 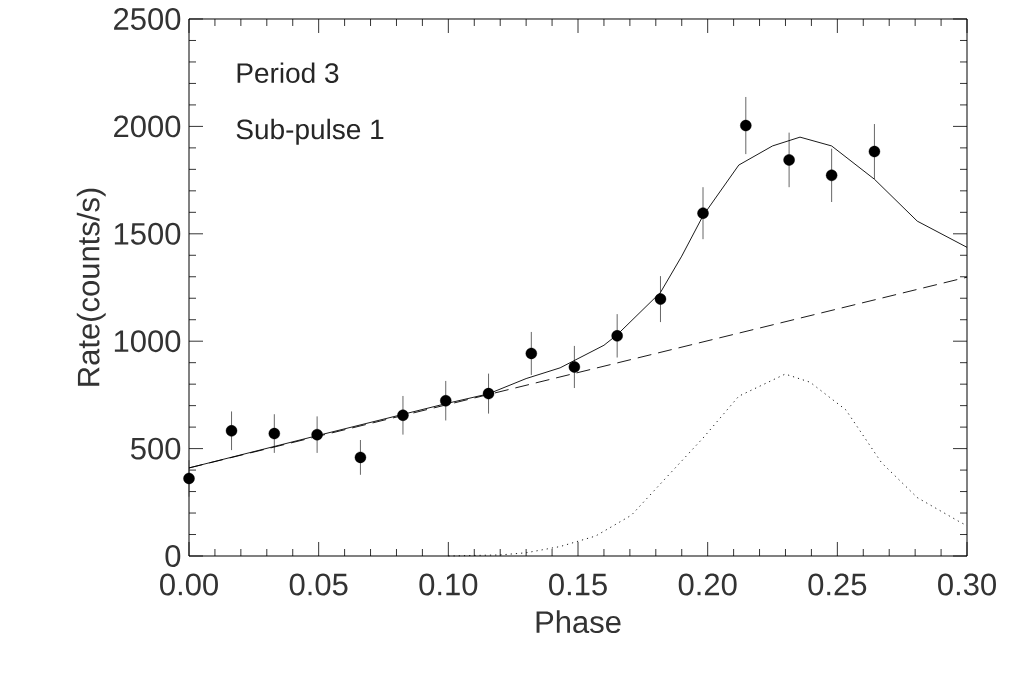 What do you see at coordinates (147, 233) in the screenshot?
I see `y-tick-label: 1500` at bounding box center [147, 233].